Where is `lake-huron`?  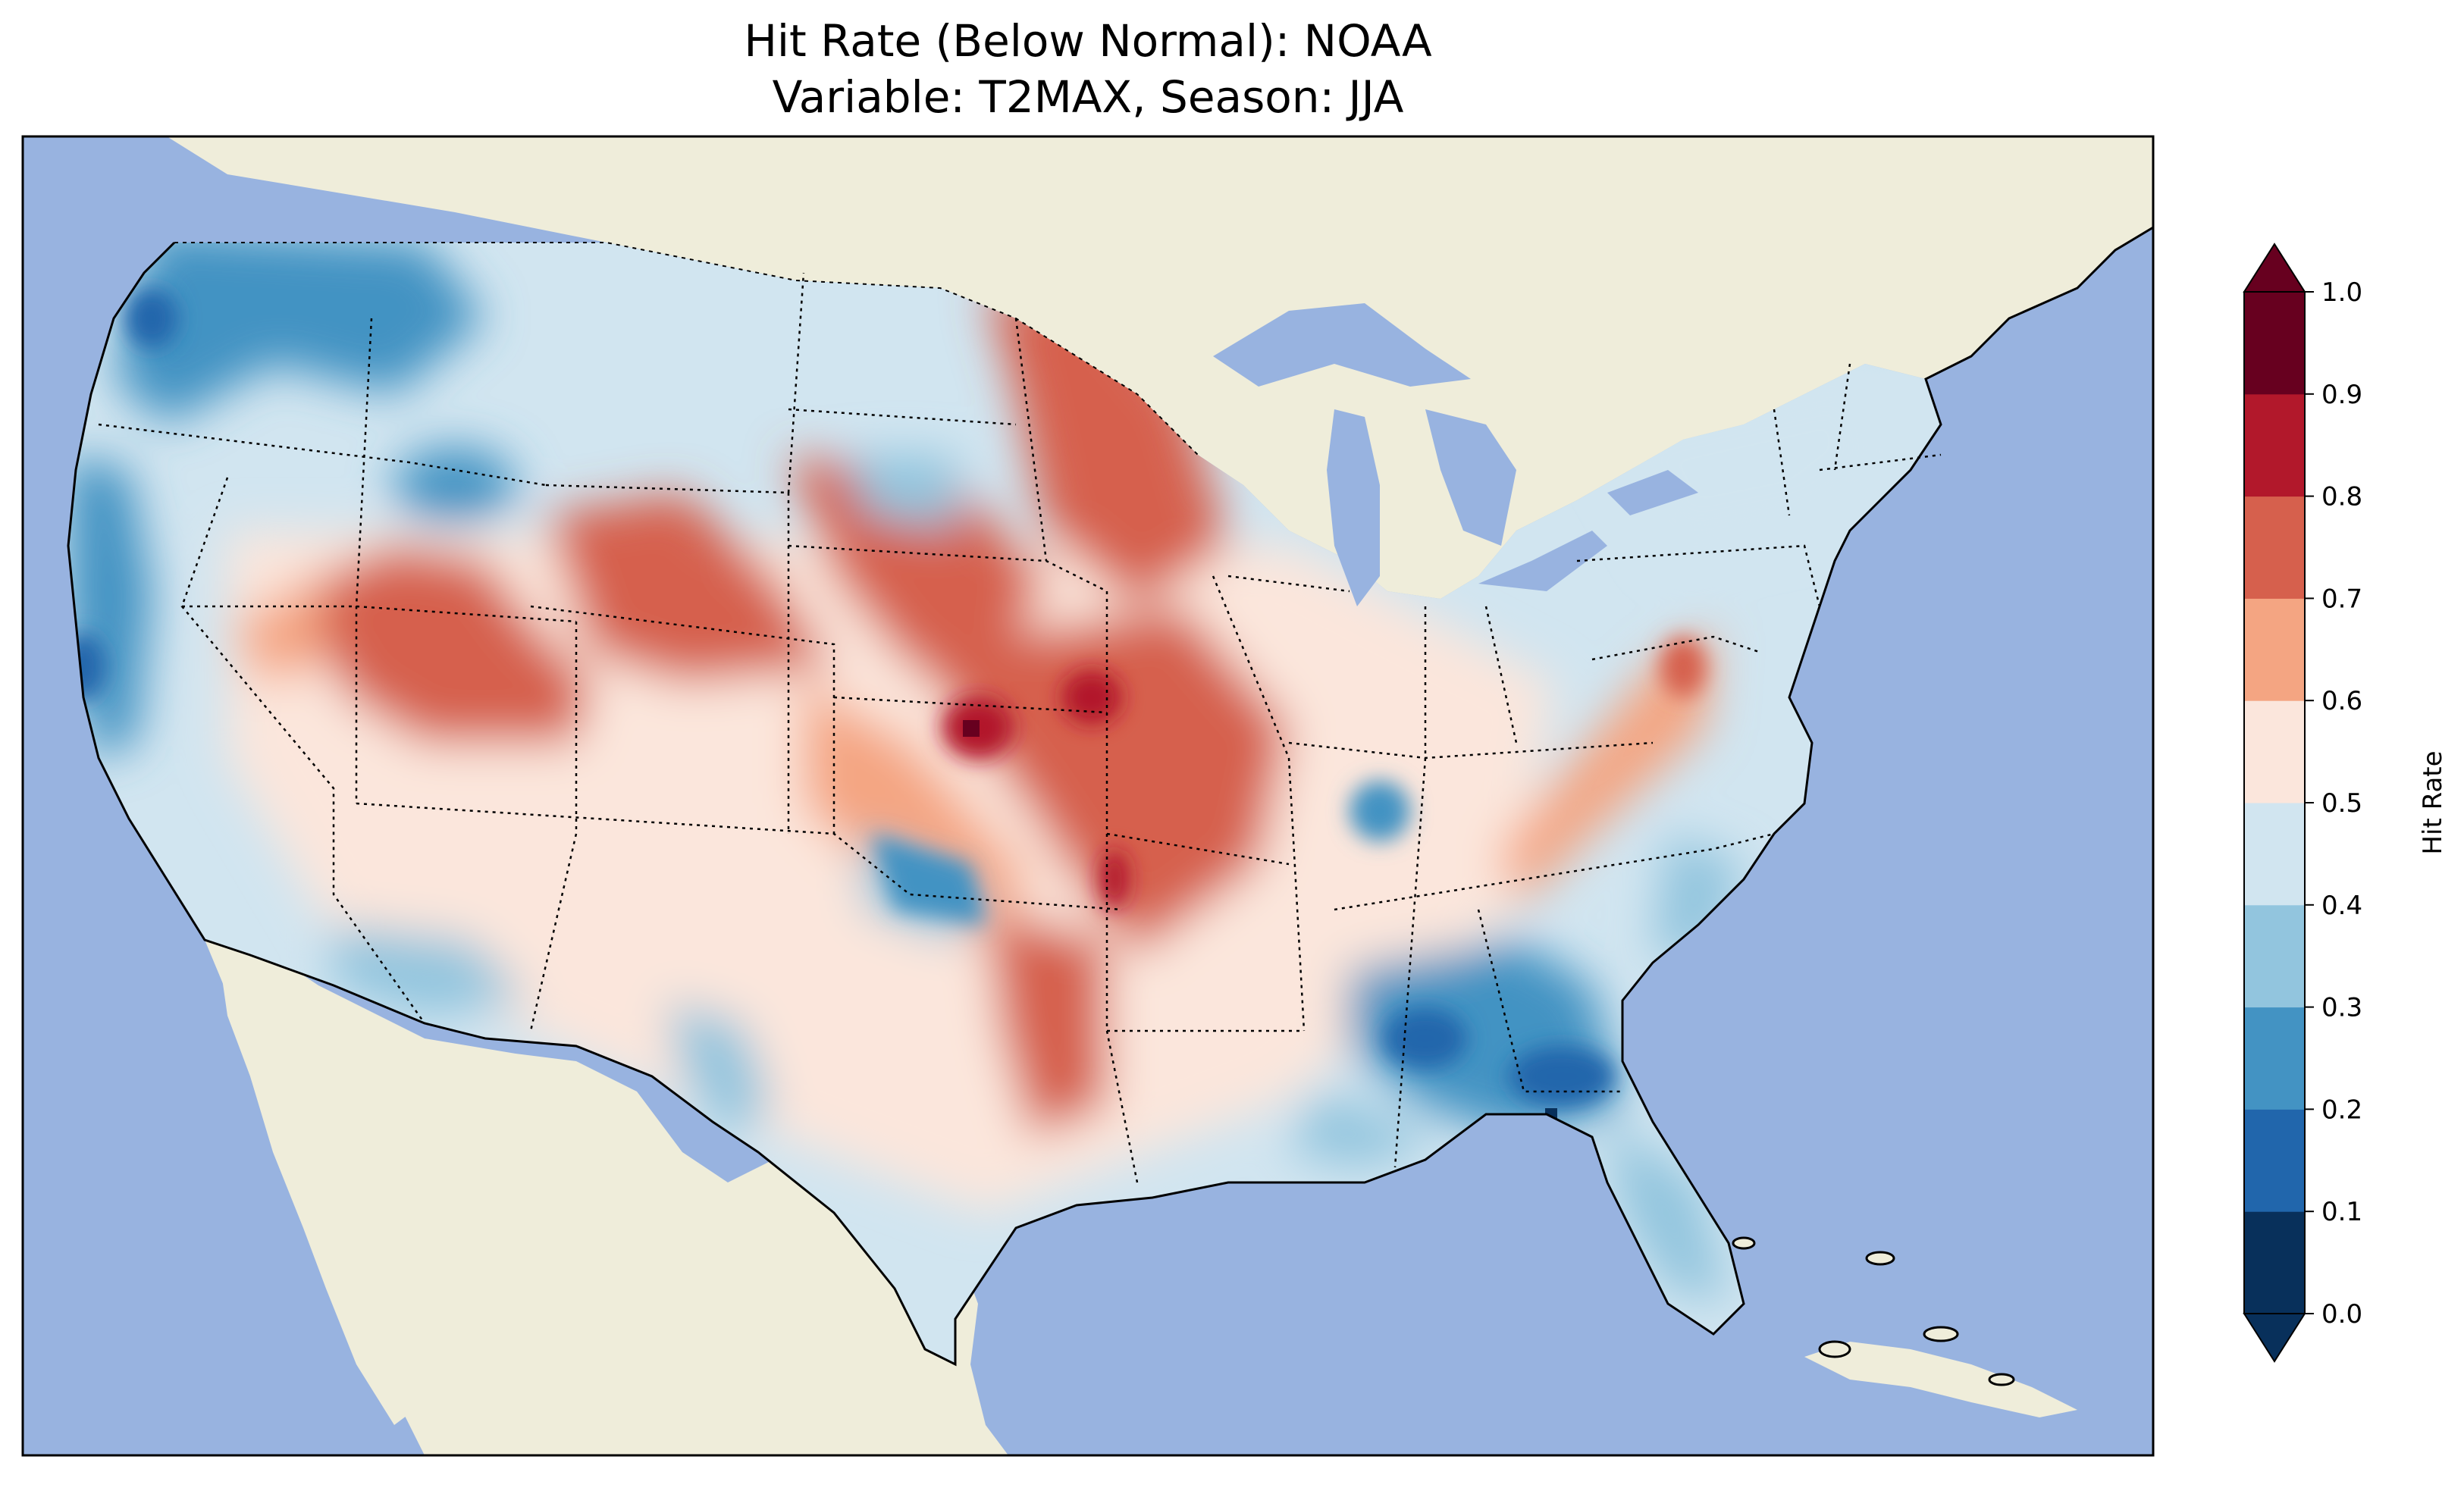 lake-huron is located at coordinates (1471, 477).